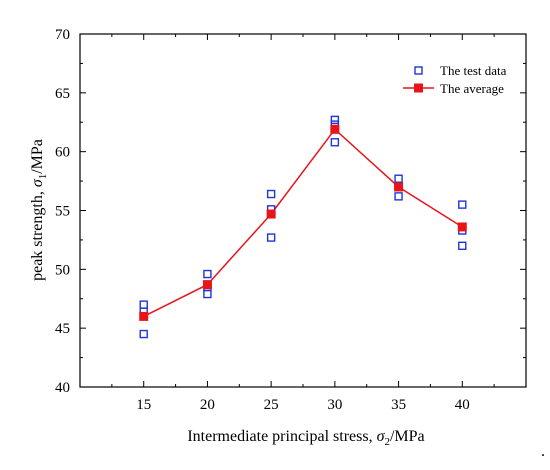 The height and width of the screenshot is (470, 550). I want to click on y-axis-title: peak strength, σ1/MPa, so click(39, 210).